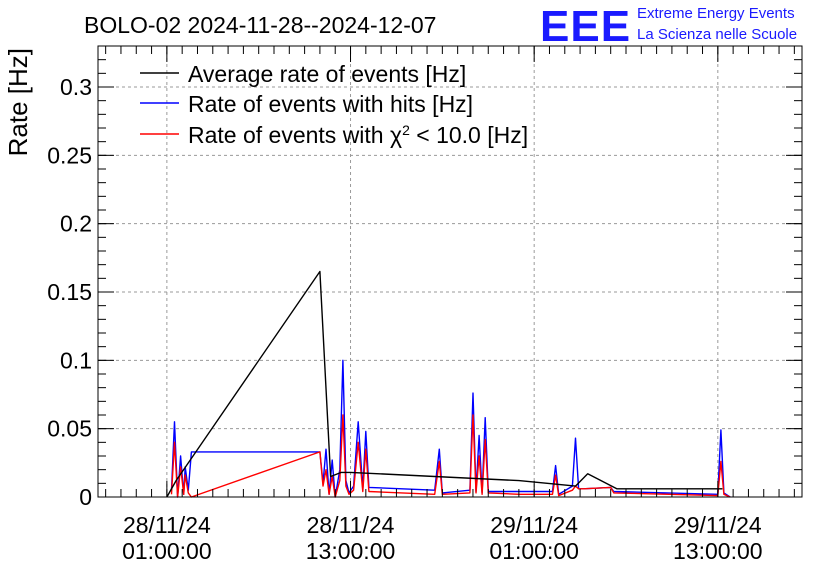 This screenshot has width=836, height=572. Describe the element at coordinates (358, 135) in the screenshot. I see `legend-label-2: Rate of events with χ2 < 10.0 [Hz]` at that location.